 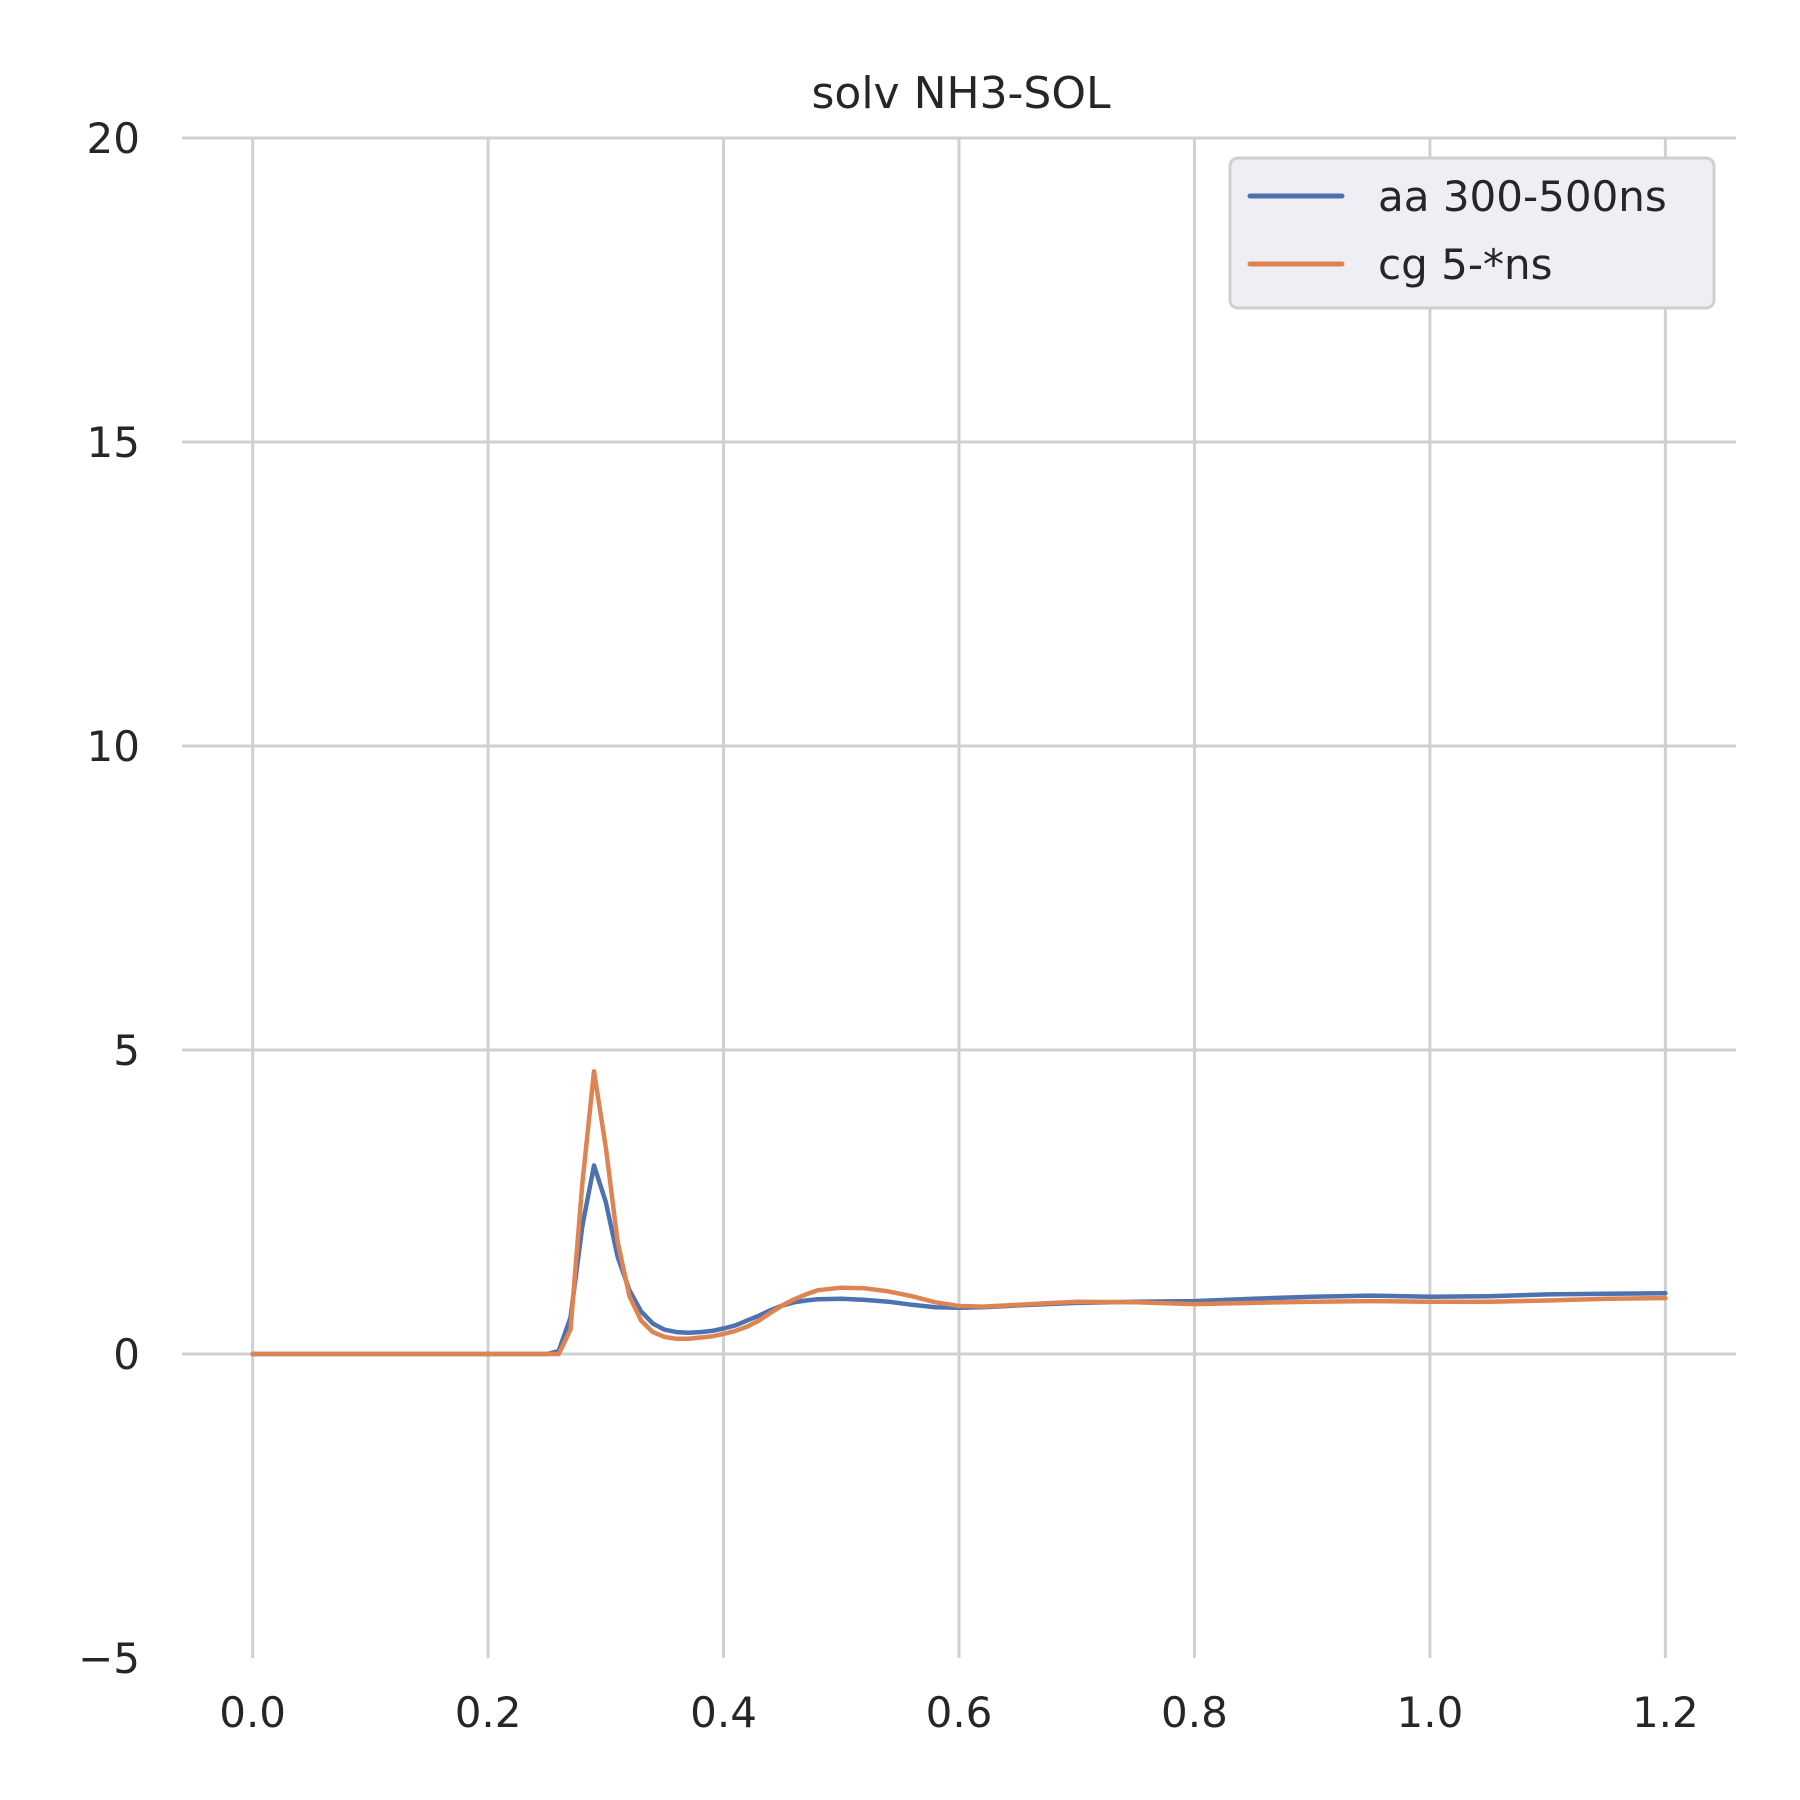 I want to click on x-tick-label: 0.0, so click(x=252, y=1712).